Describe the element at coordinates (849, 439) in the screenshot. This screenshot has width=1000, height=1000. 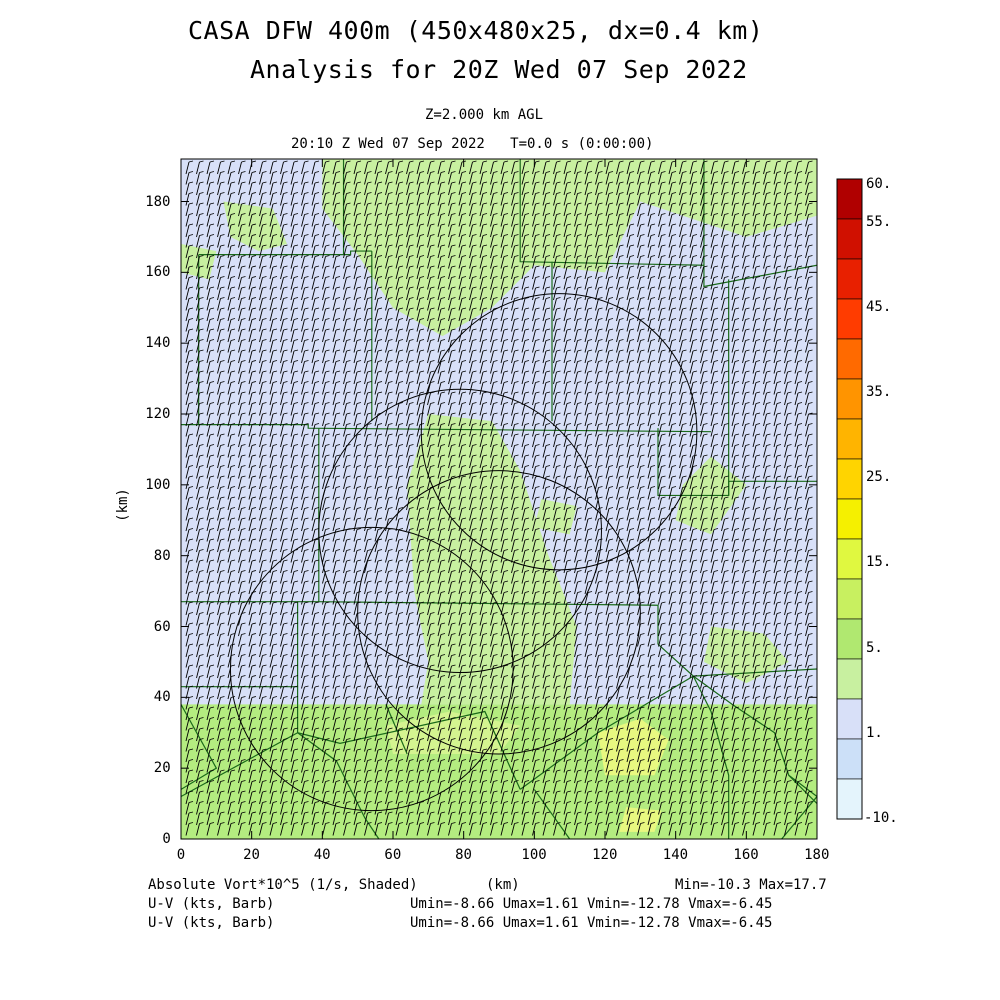
I see `colorbar-segment` at that location.